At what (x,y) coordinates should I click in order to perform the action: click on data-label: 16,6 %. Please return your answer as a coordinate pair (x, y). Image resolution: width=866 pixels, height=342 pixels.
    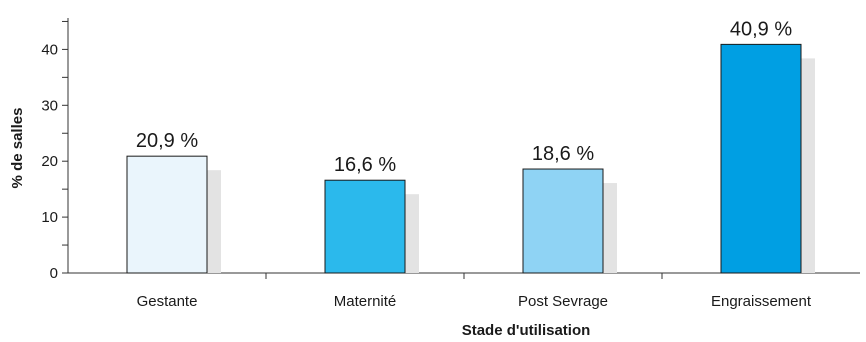
    Looking at the image, I should click on (365, 165).